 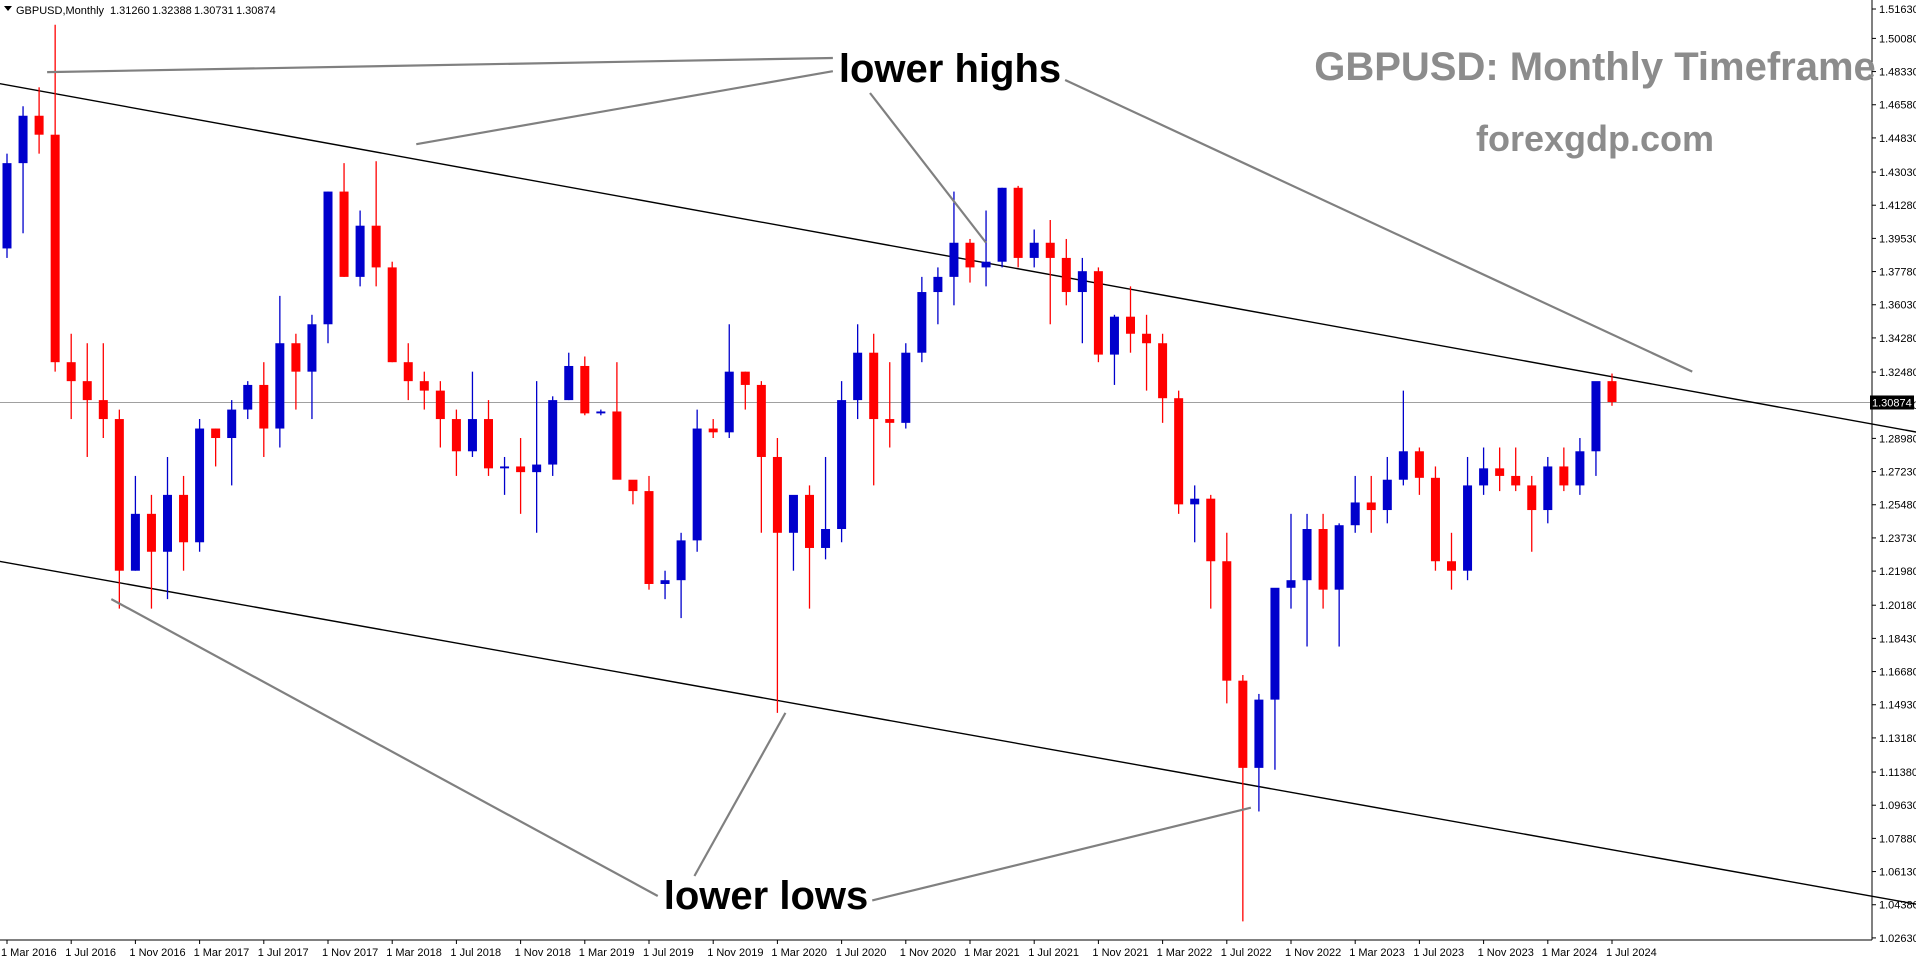 What do you see at coordinates (1595, 67) in the screenshot?
I see `chart-title: GBPUSD: Monthly Timeframe` at bounding box center [1595, 67].